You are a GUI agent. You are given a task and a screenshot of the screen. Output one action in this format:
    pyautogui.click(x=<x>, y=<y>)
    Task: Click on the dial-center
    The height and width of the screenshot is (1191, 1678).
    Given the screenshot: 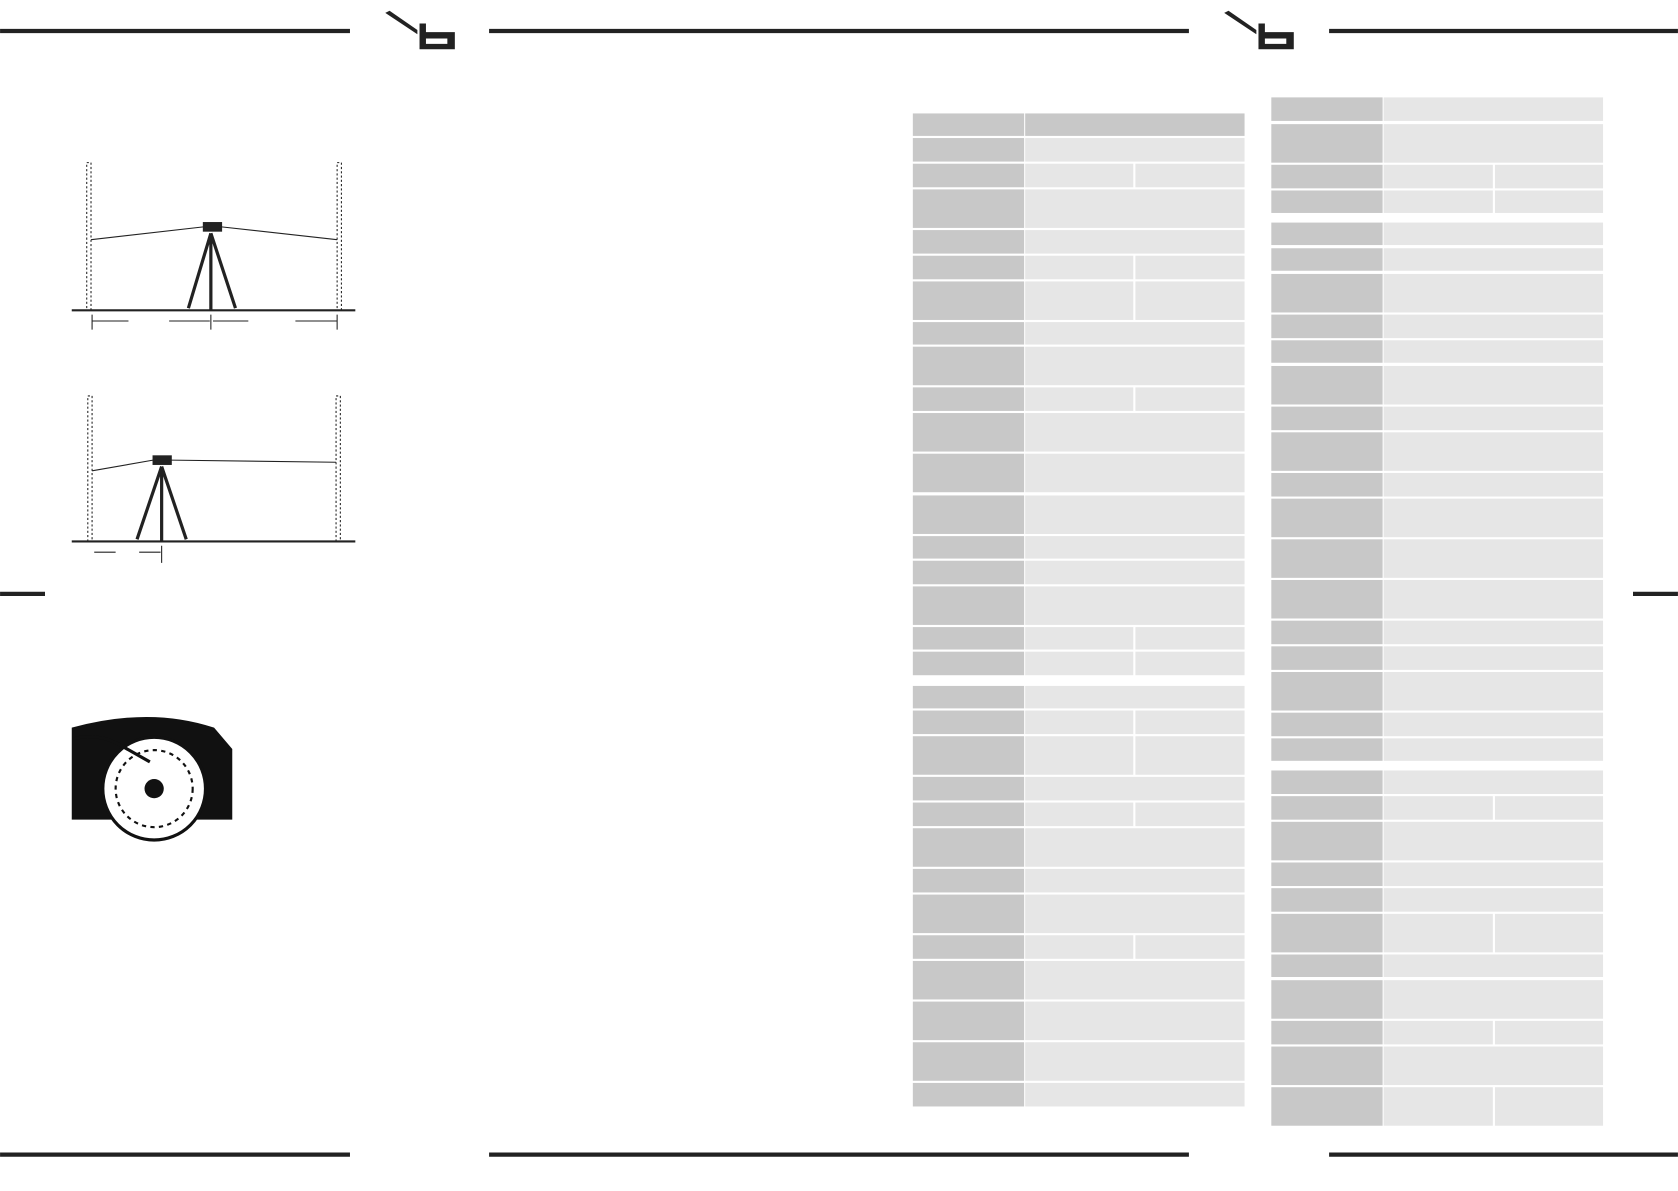 What is the action you would take?
    pyautogui.click(x=154, y=789)
    